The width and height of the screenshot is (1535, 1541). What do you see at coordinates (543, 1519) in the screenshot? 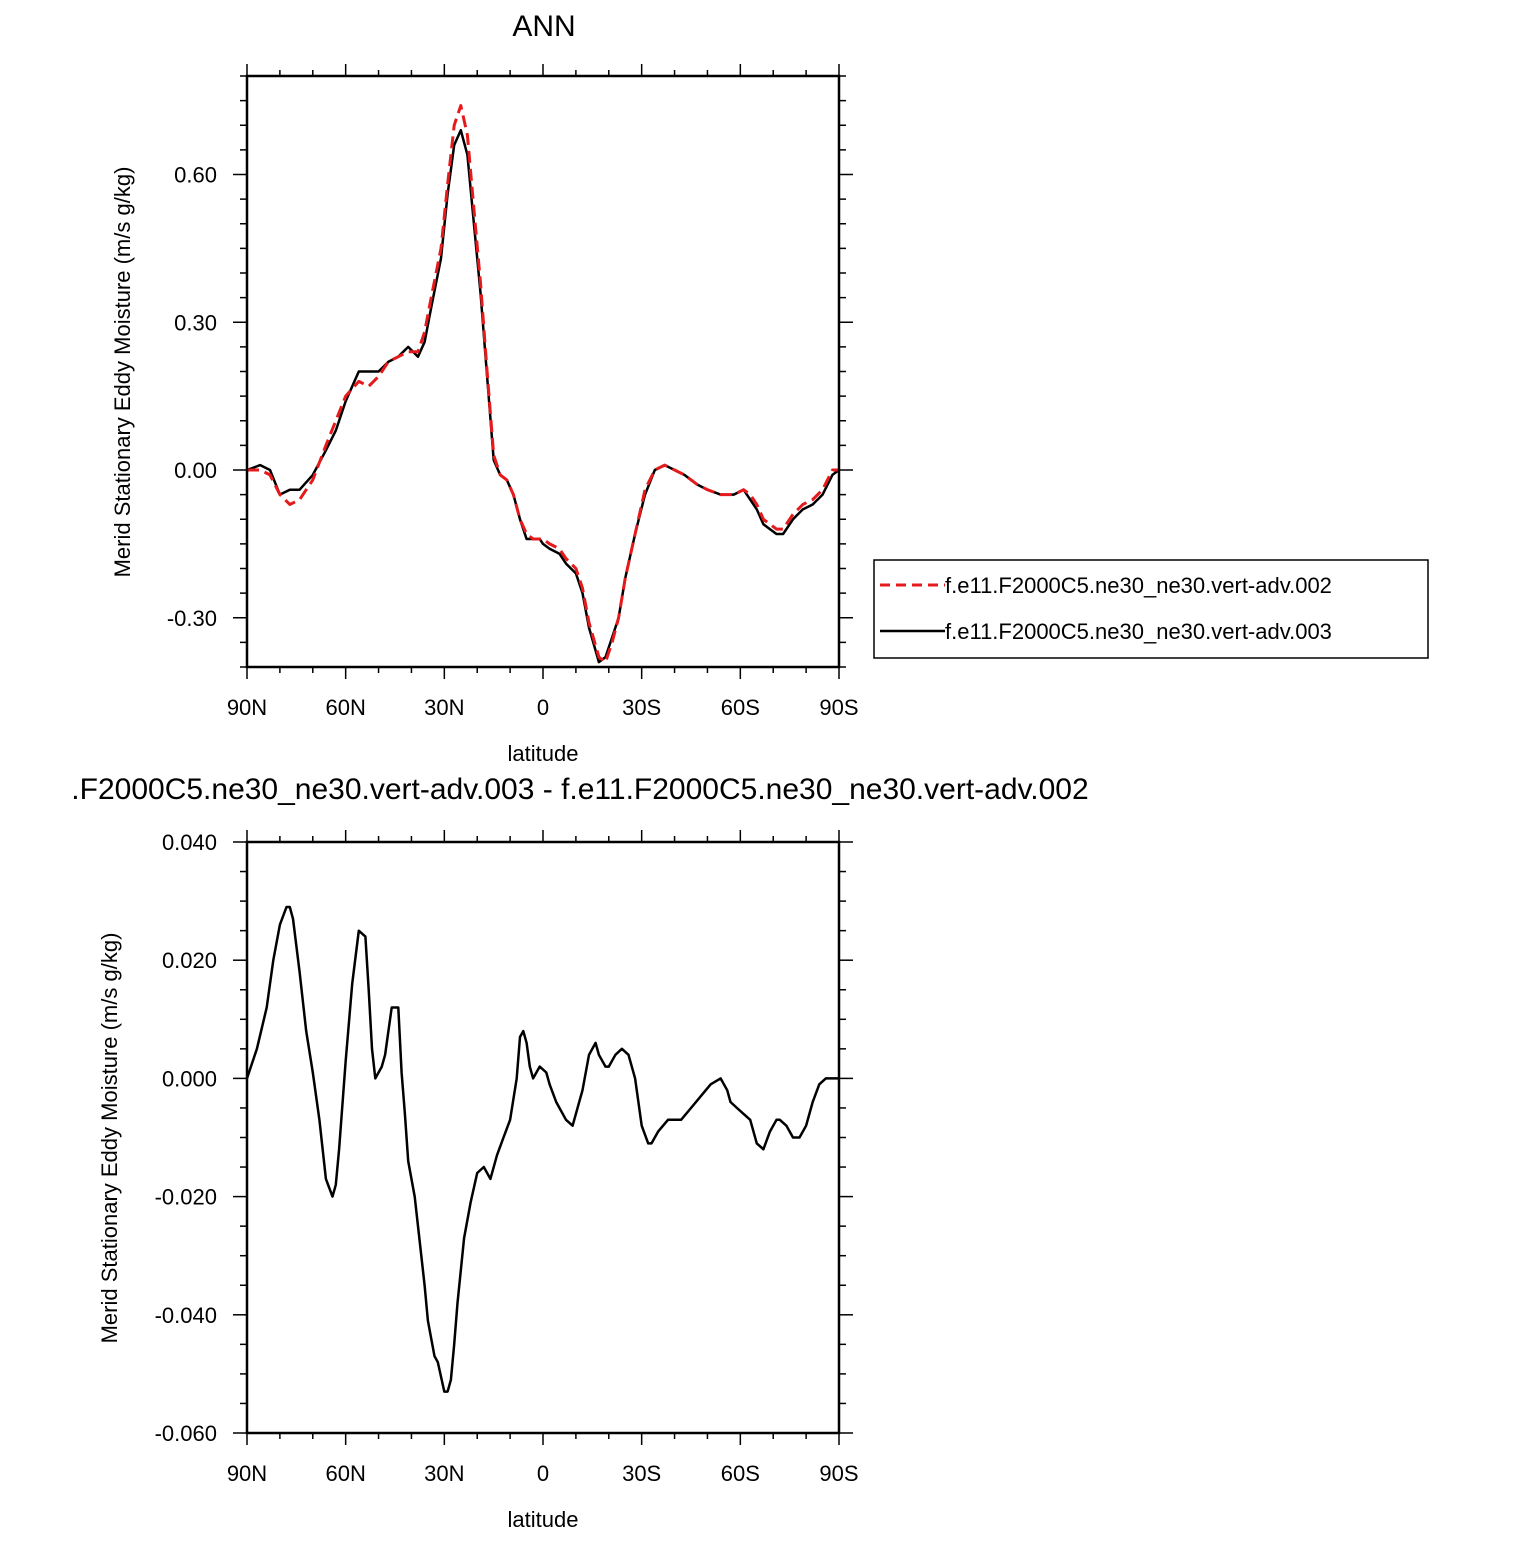
I see `bottom-x-axis-label: latitude` at bounding box center [543, 1519].